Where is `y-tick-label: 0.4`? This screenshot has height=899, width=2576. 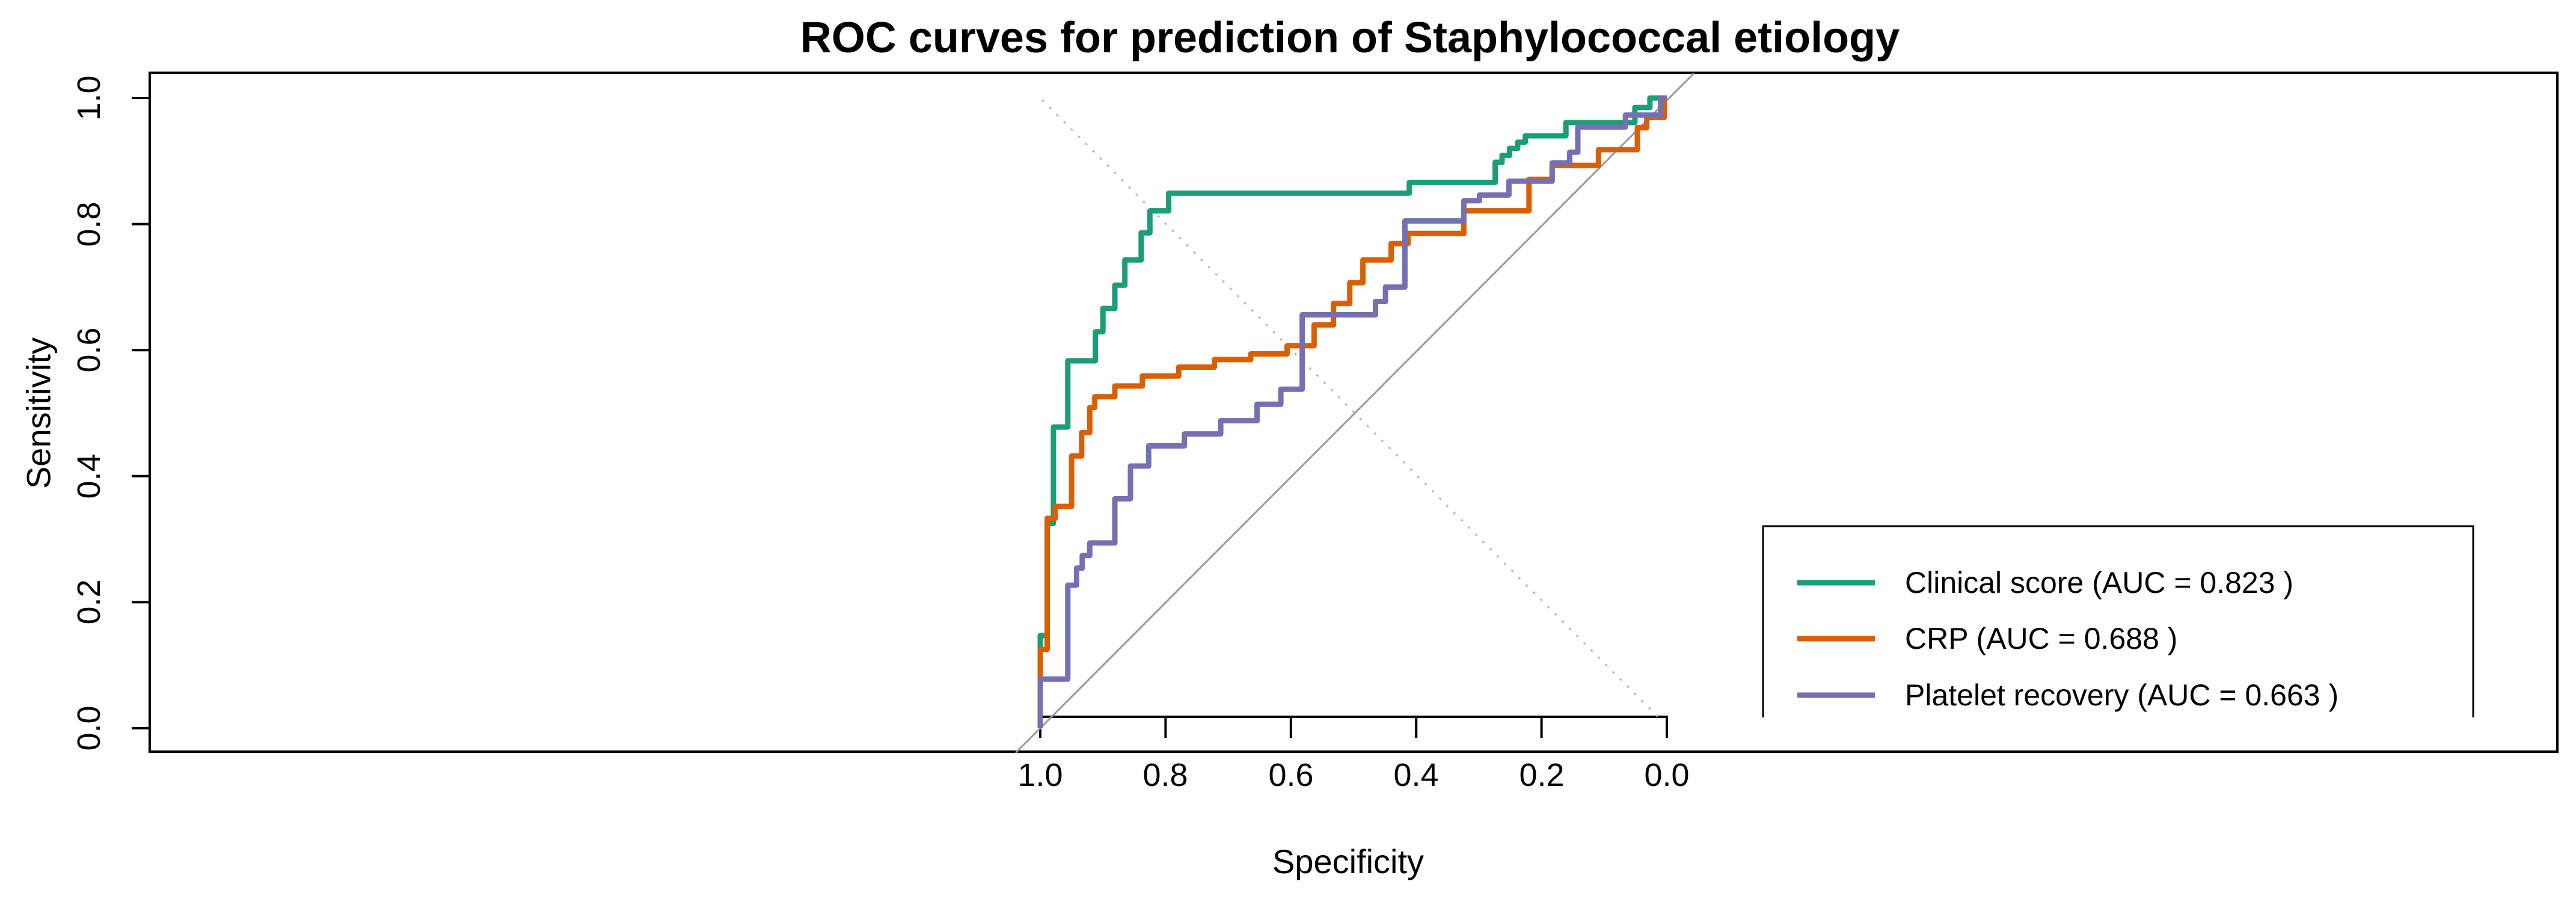 y-tick-label: 0.4 is located at coordinates (89, 476).